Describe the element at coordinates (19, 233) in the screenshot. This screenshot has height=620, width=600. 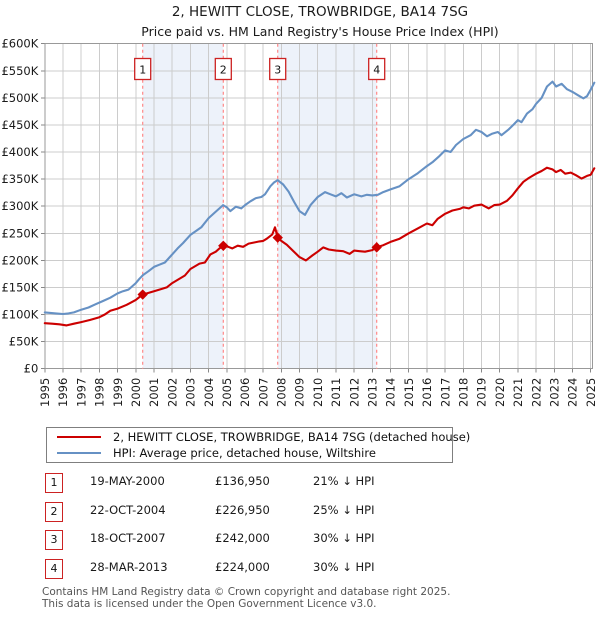
I see `y-axis-tick-label: £250K` at that location.